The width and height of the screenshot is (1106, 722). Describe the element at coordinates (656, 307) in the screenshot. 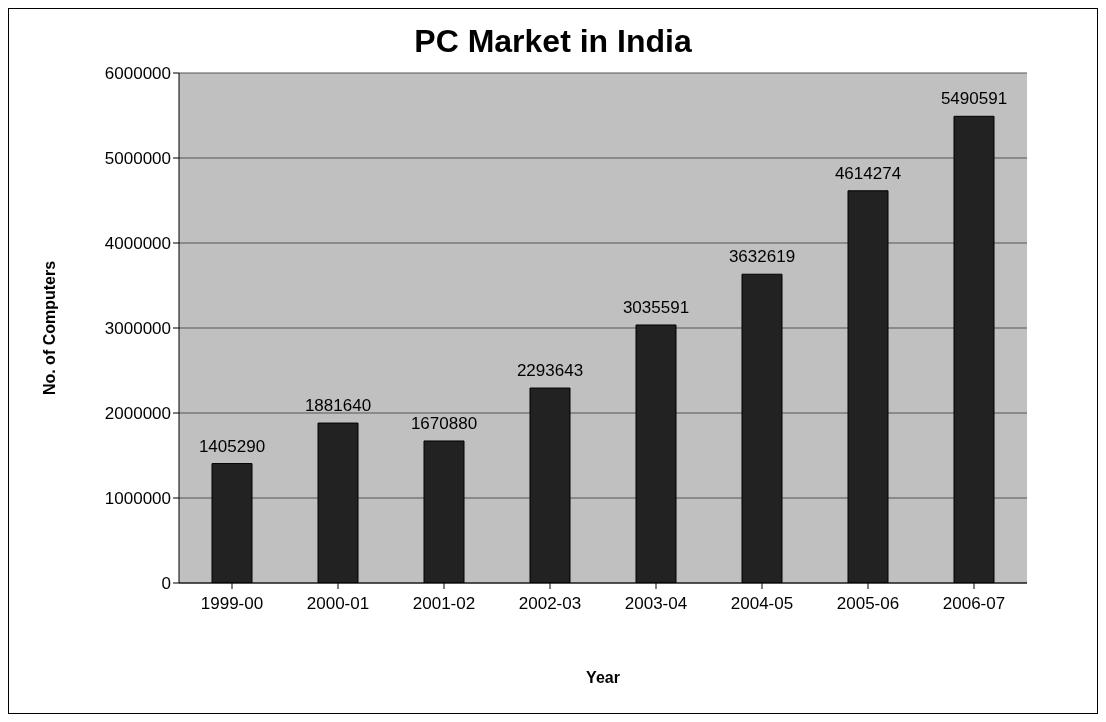

I see `data-label: 3035591` at that location.